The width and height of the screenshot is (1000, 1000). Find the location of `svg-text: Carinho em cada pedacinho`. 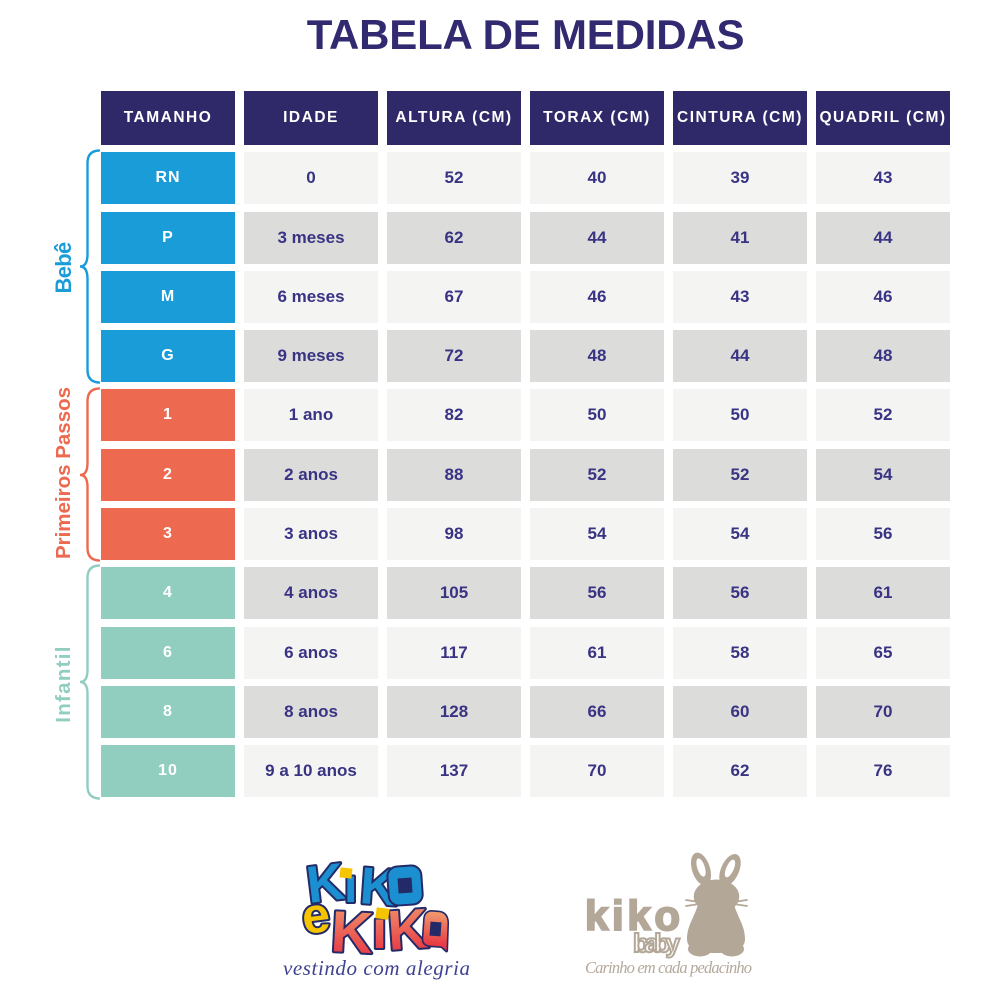

svg-text: Carinho em cada pedacinho is located at coordinates (668, 967).